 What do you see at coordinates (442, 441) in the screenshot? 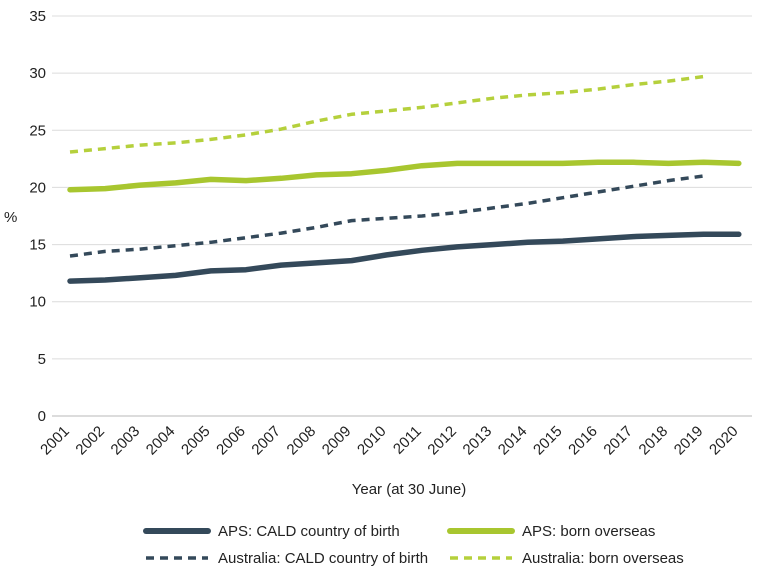
I see `x-tick-label-2012: 2012` at bounding box center [442, 441].